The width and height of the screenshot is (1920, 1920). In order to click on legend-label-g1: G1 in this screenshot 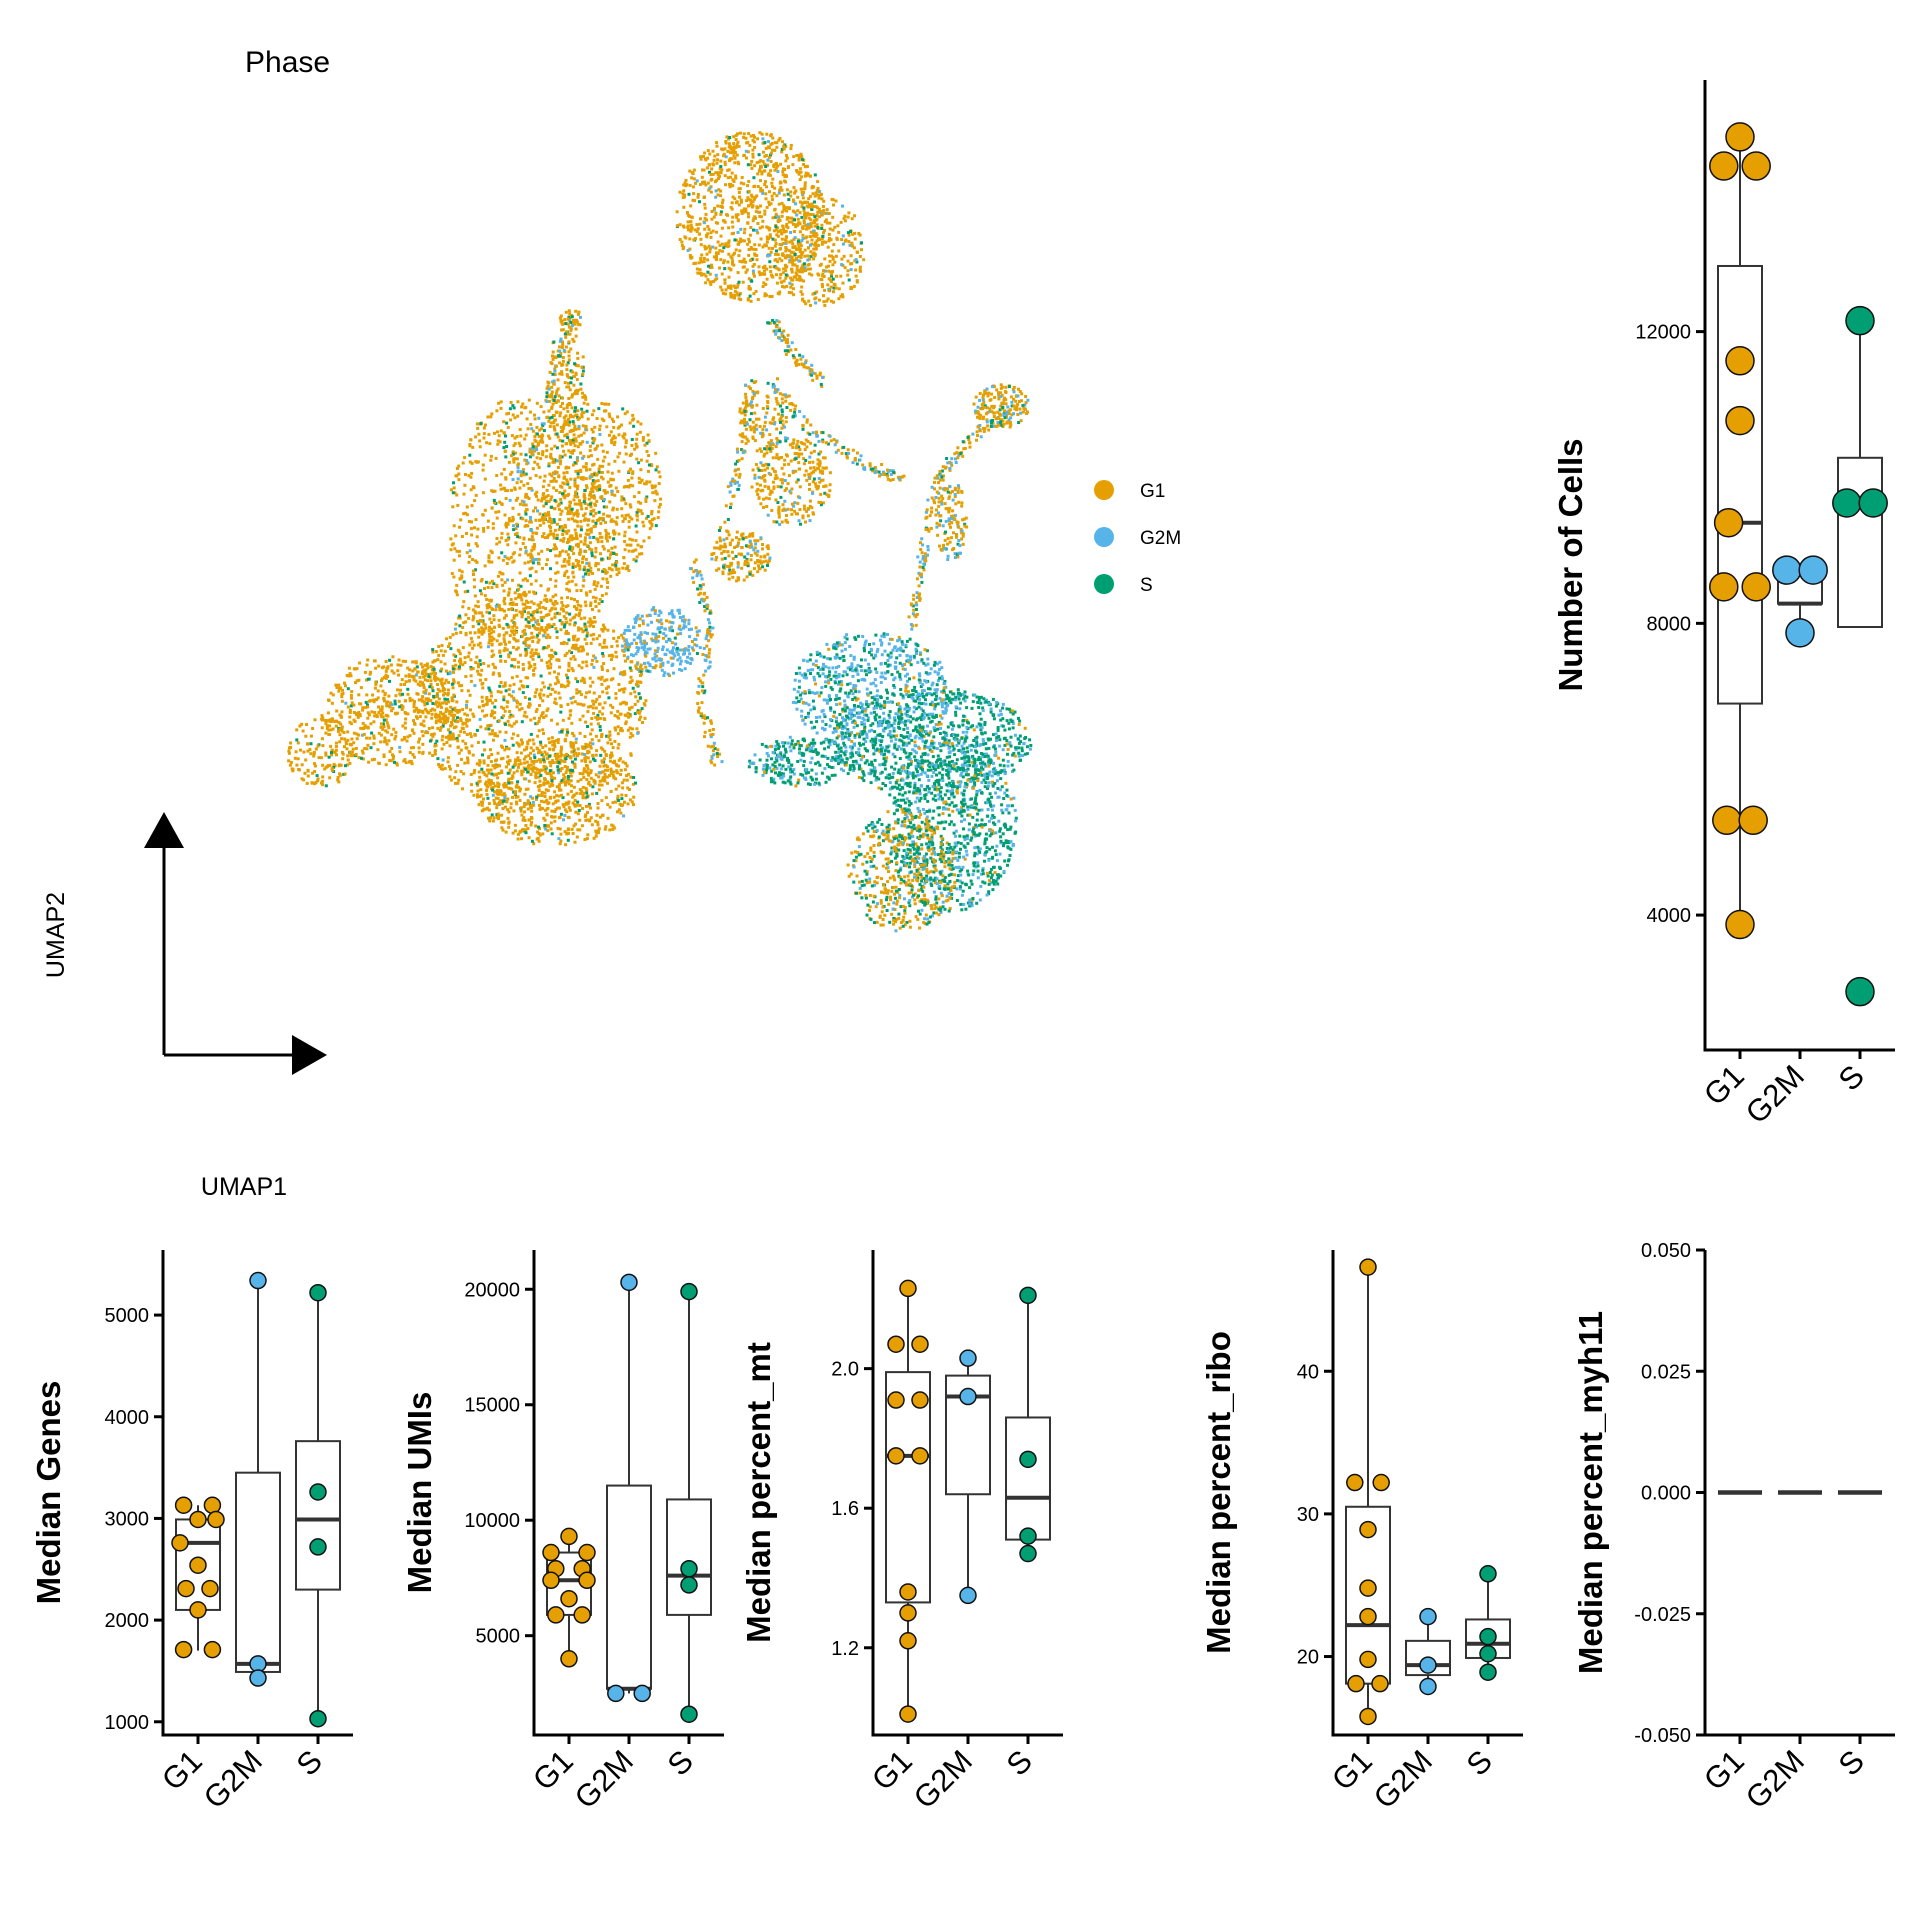, I will do `click(1152, 491)`.